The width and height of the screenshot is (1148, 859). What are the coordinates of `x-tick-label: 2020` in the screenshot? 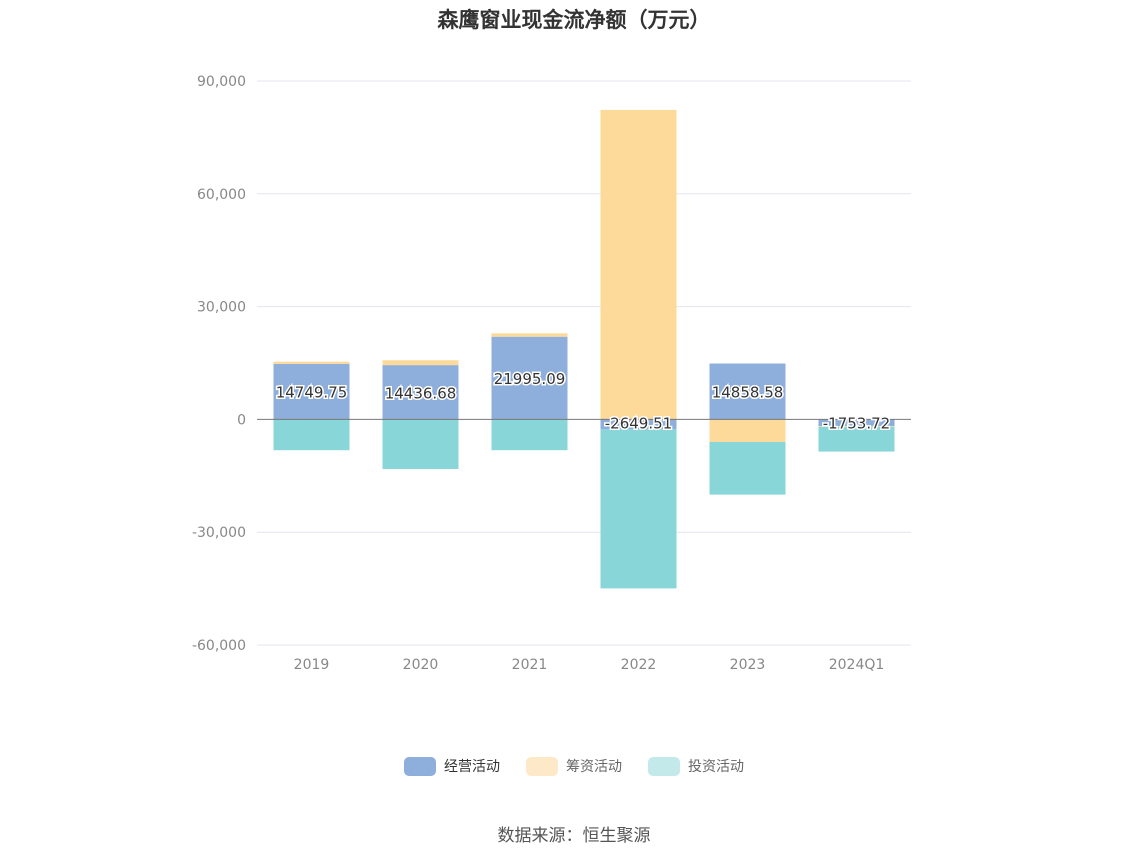 It's located at (421, 665).